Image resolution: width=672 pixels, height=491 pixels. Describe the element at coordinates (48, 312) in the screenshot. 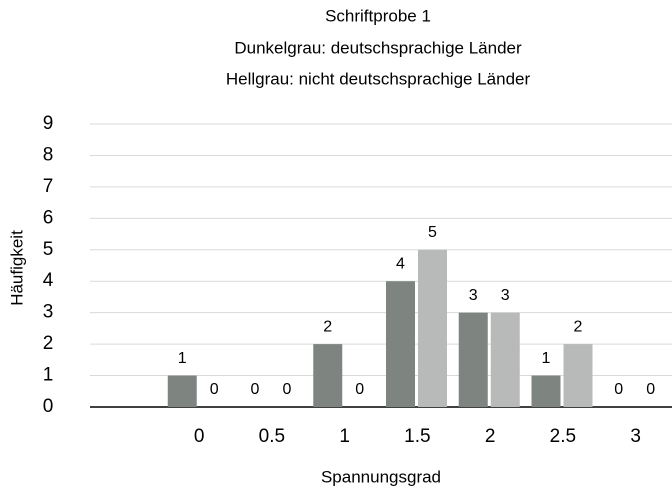

I see `y-tick-label: 3` at that location.